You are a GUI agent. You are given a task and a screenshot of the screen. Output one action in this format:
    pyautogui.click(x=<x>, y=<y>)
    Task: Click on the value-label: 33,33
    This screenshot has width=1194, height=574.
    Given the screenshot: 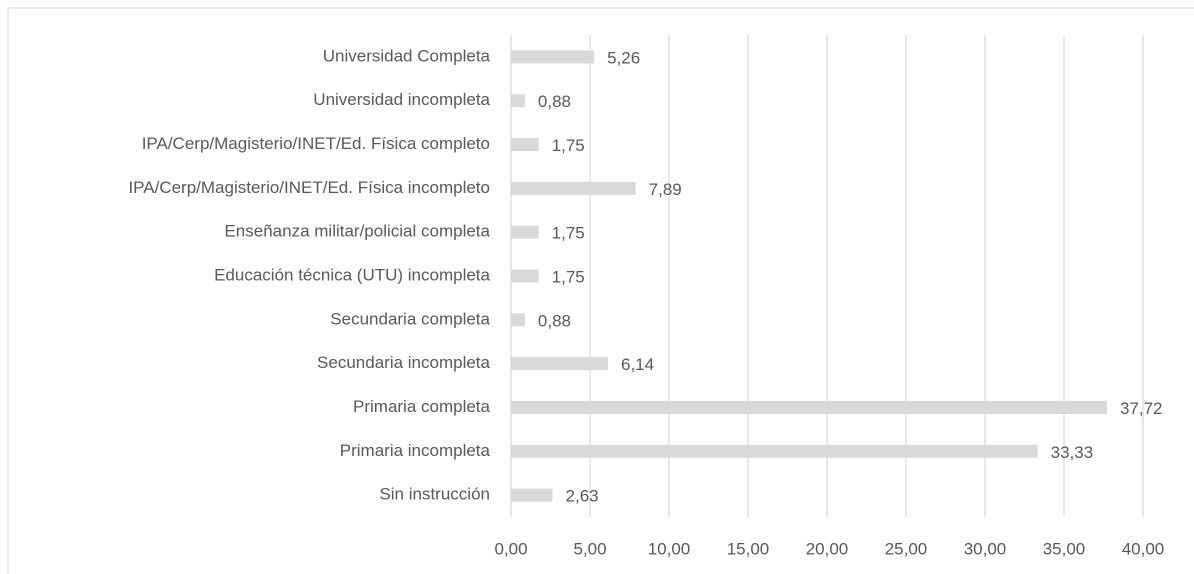 What is the action you would take?
    pyautogui.click(x=1072, y=452)
    